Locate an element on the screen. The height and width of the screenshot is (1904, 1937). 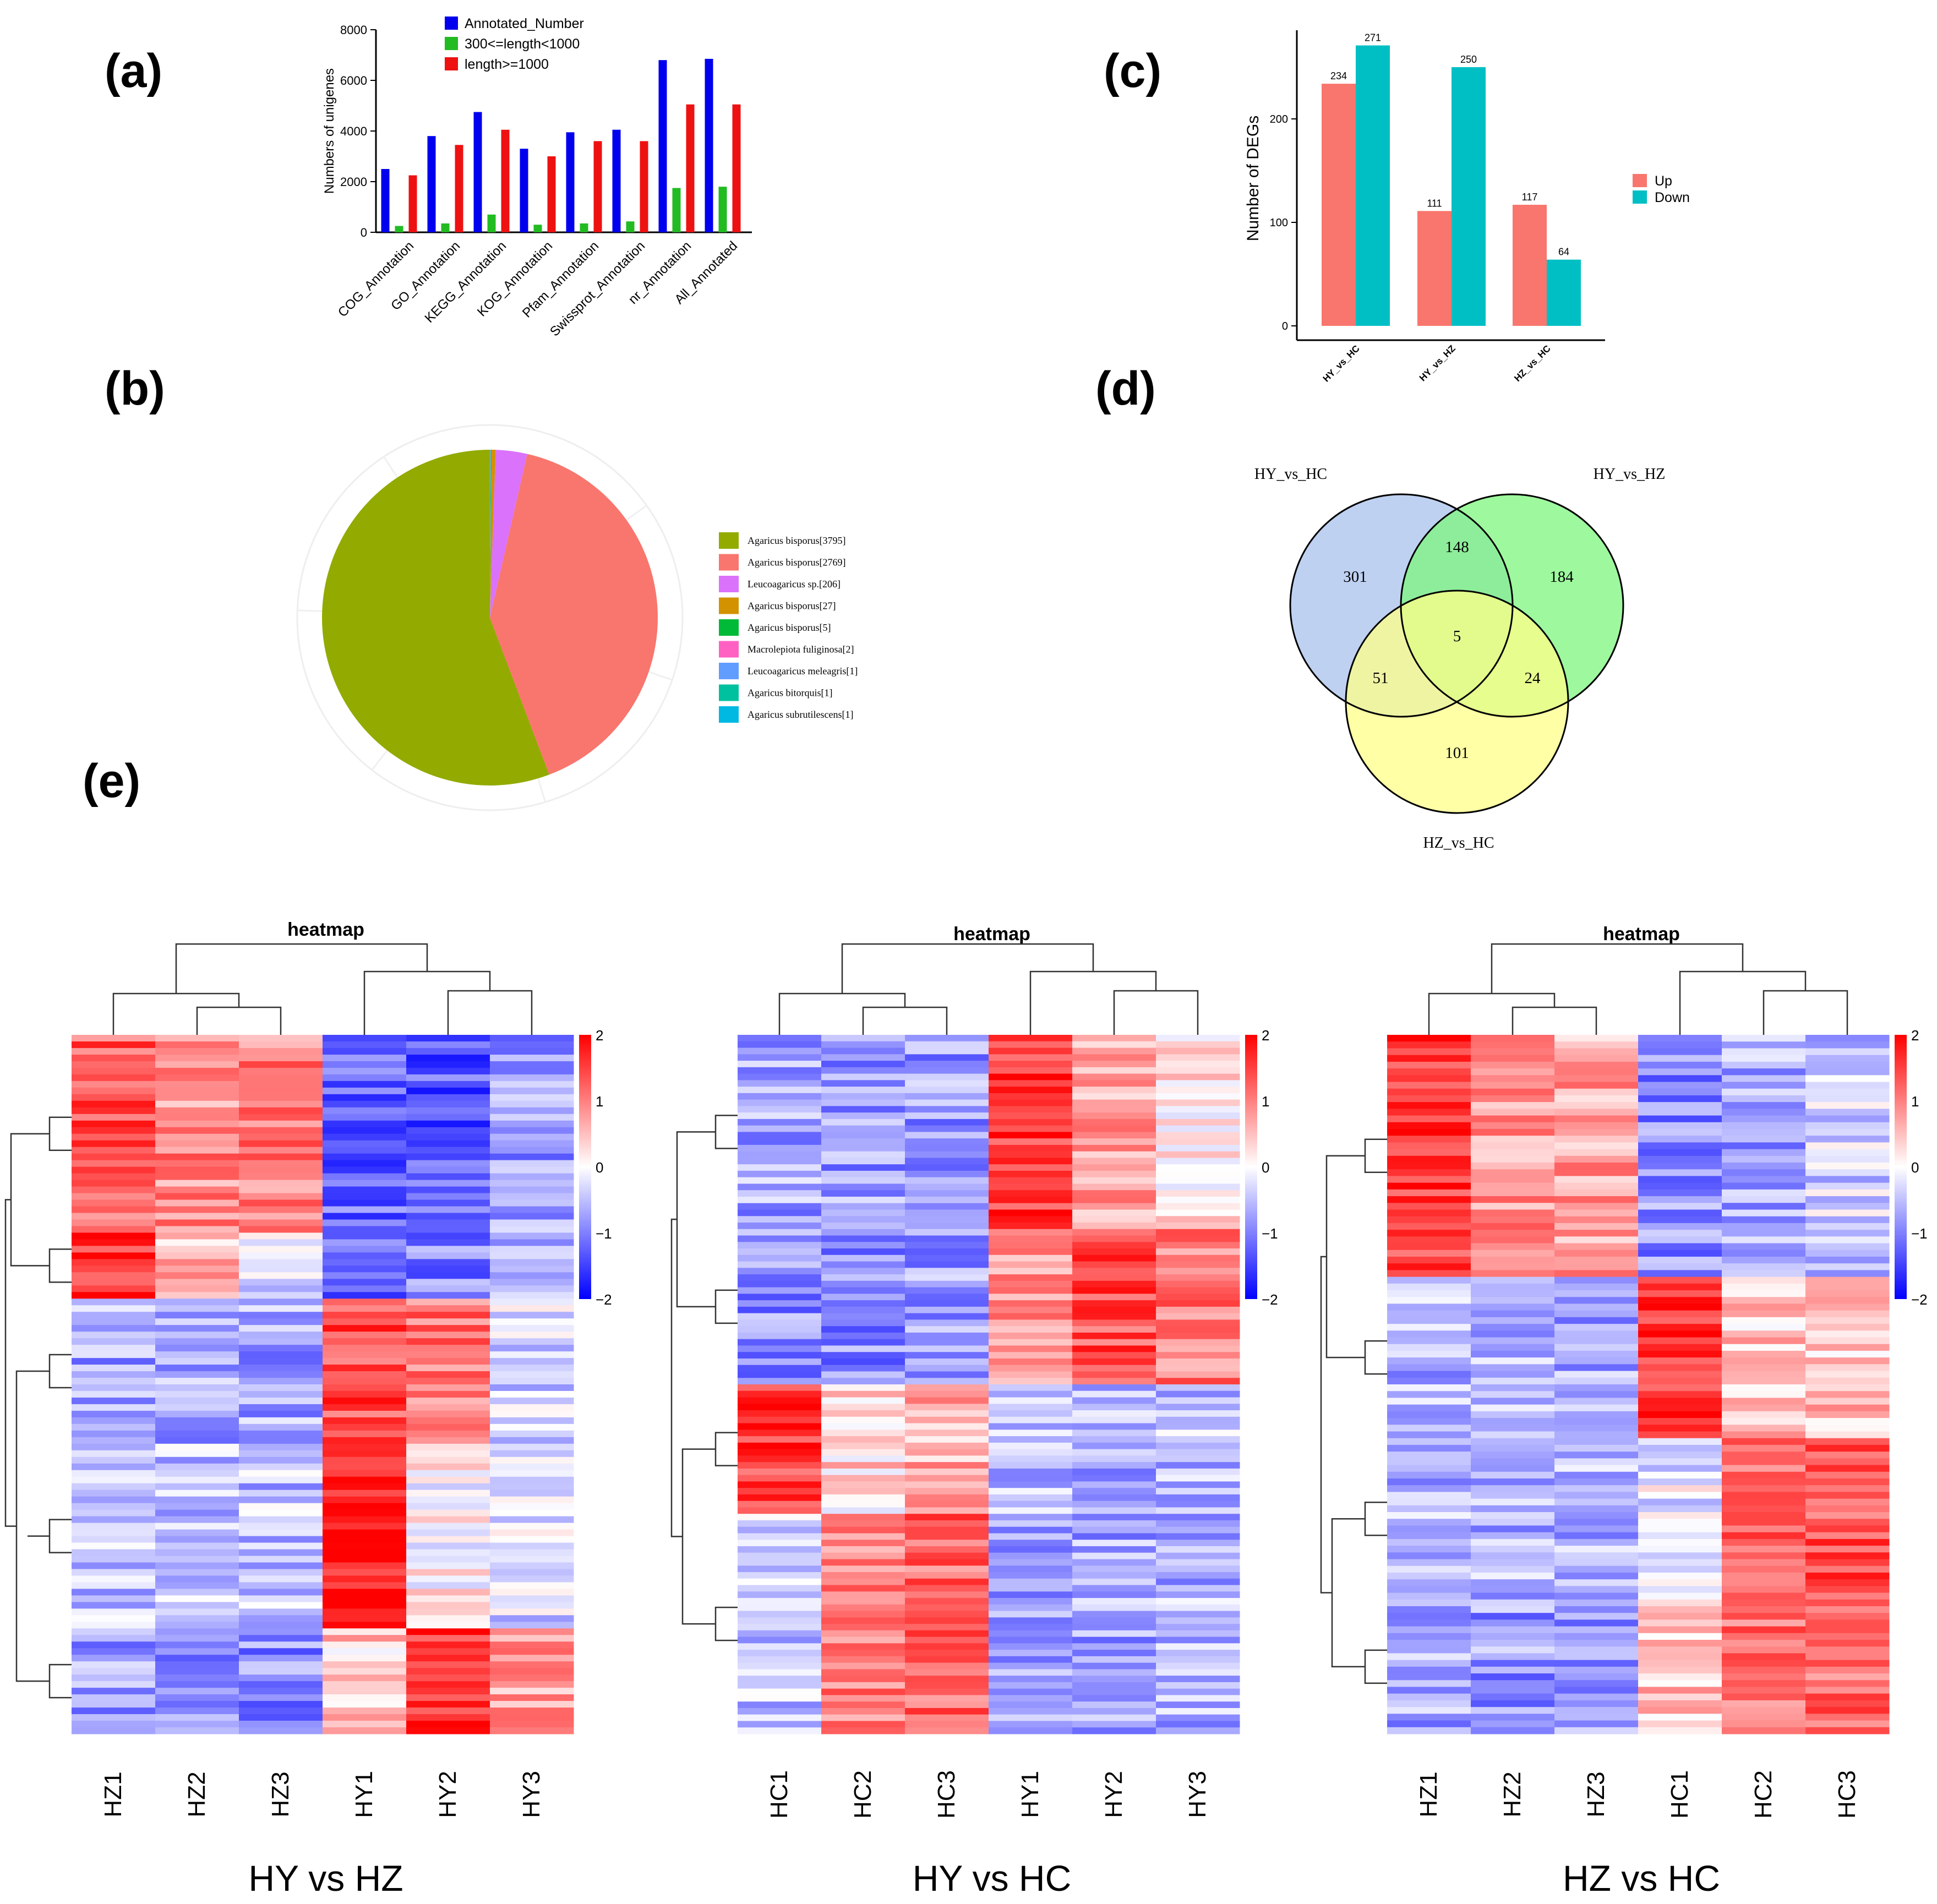
c-x-tick-label: HY_vs_HZ is located at coordinates (1437, 363).